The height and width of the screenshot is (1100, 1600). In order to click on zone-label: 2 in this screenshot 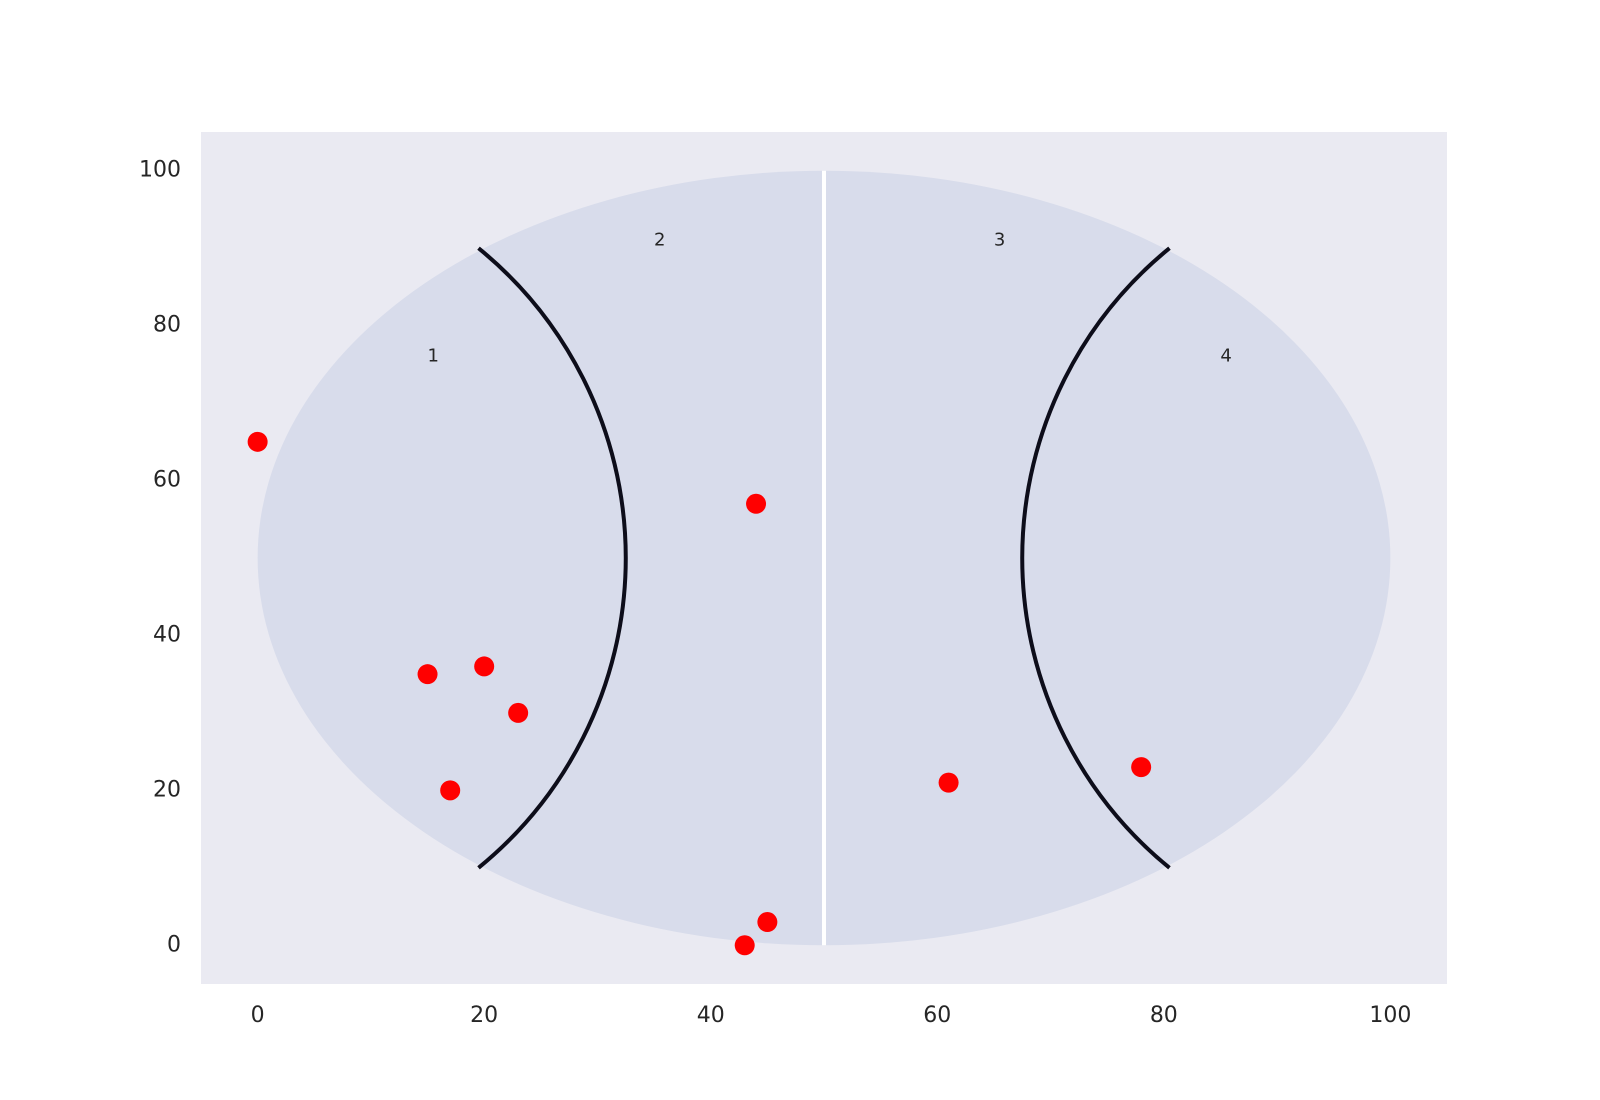, I will do `click(659, 239)`.